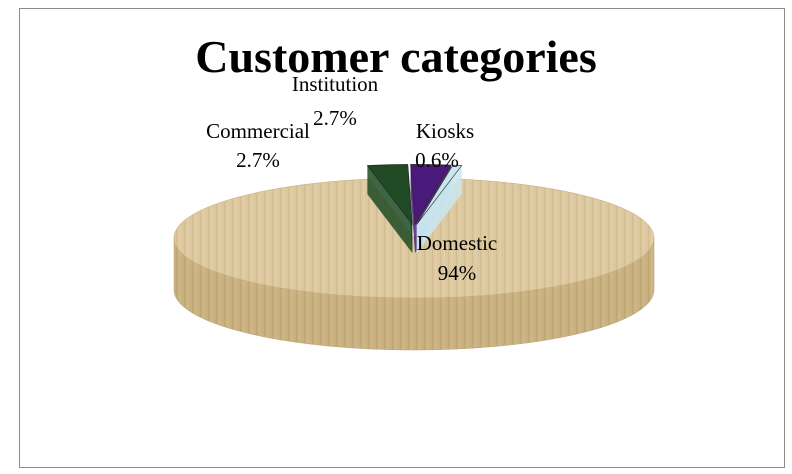 The width and height of the screenshot is (792, 474). Describe the element at coordinates (335, 118) in the screenshot. I see `slice-value-institution: 2.7%` at that location.